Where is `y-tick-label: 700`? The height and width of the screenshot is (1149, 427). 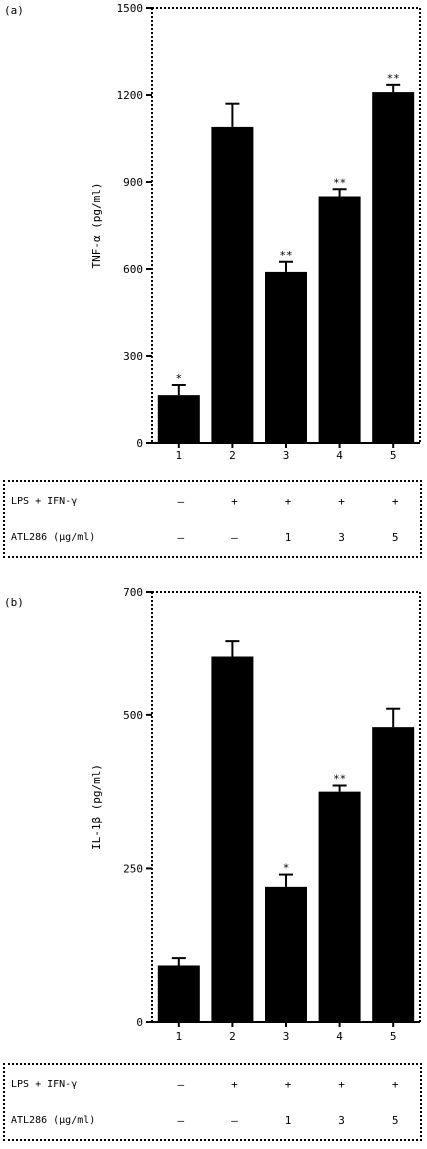 y-tick-label: 700 is located at coordinates (133, 592).